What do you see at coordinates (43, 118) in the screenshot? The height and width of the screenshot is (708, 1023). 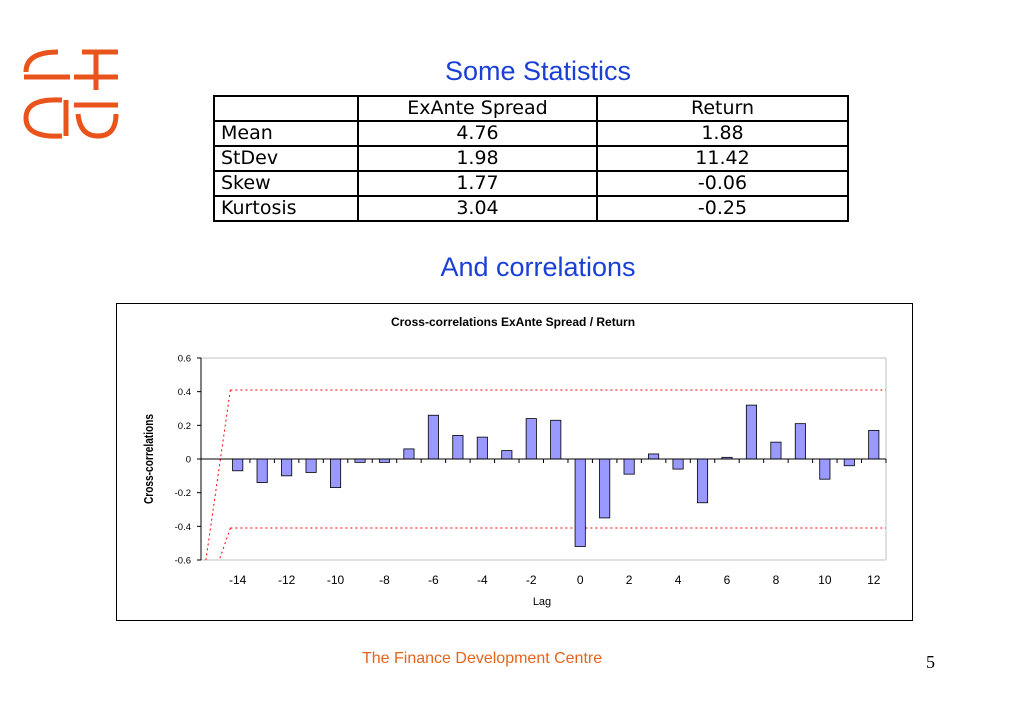 I see `logo-c` at bounding box center [43, 118].